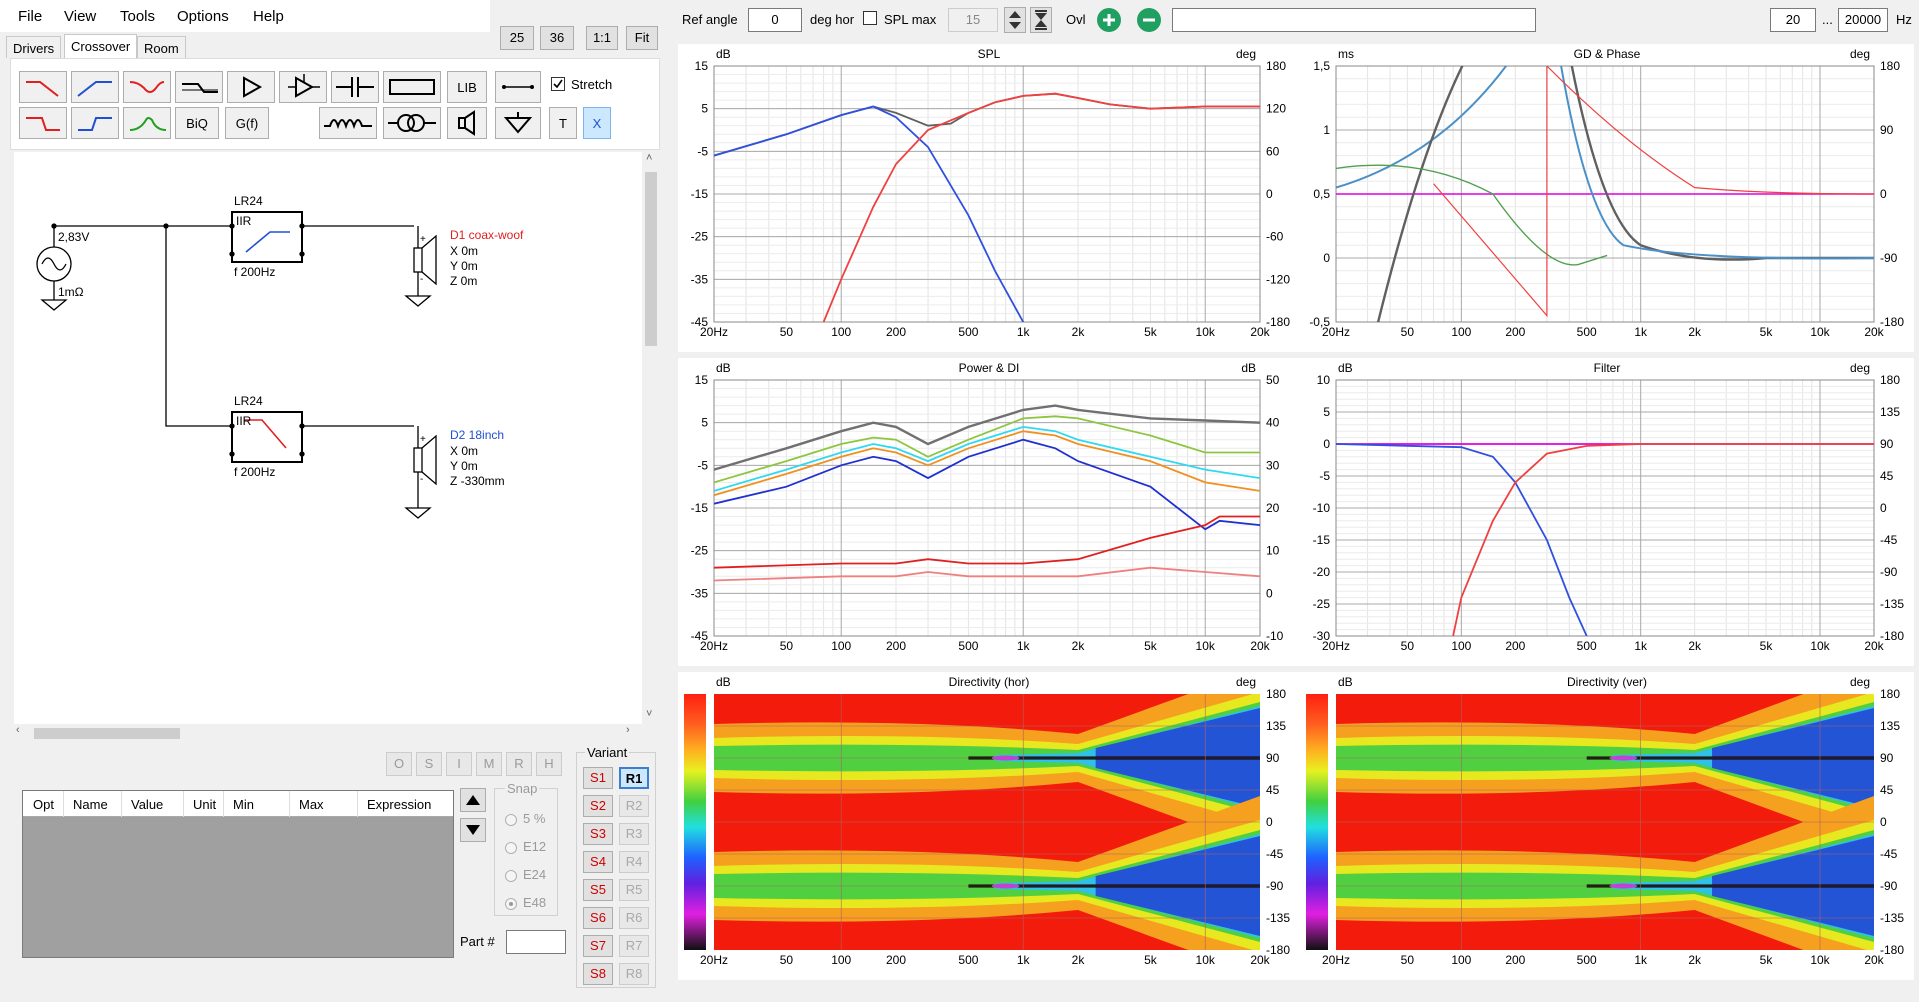  I want to click on zoom-36-button: 36, so click(557, 38).